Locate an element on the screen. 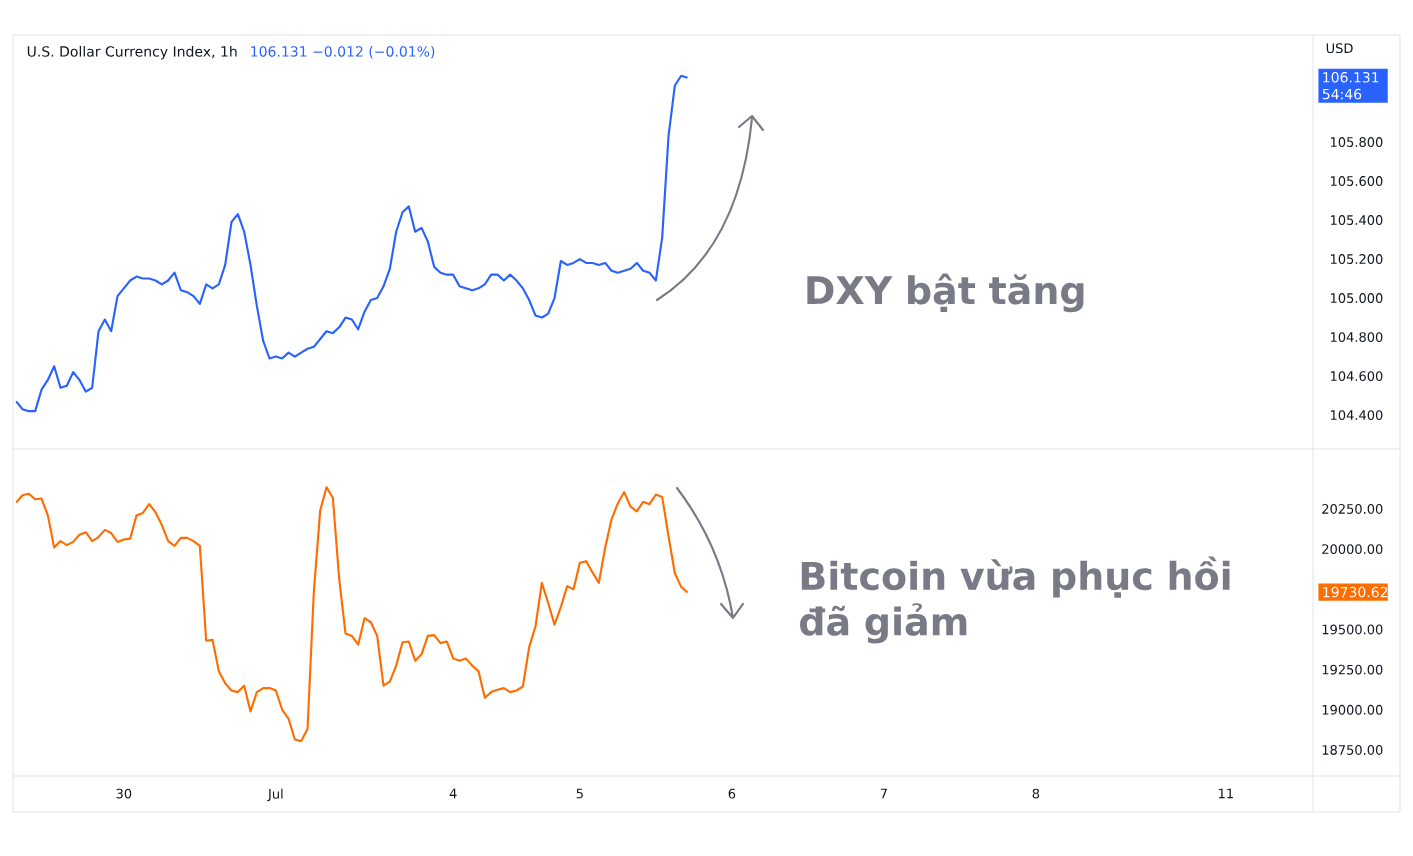  x-tick-label: 11 is located at coordinates (1226, 793).